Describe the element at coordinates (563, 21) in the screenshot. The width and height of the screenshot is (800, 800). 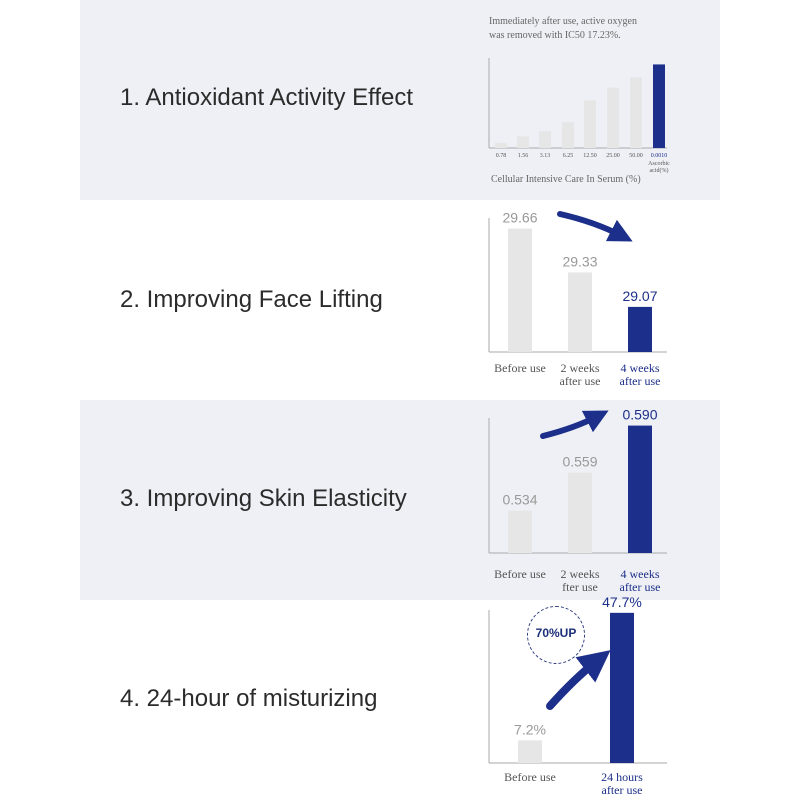
I see `chart1-caption-line1: Immediately after use, active oxygen` at that location.